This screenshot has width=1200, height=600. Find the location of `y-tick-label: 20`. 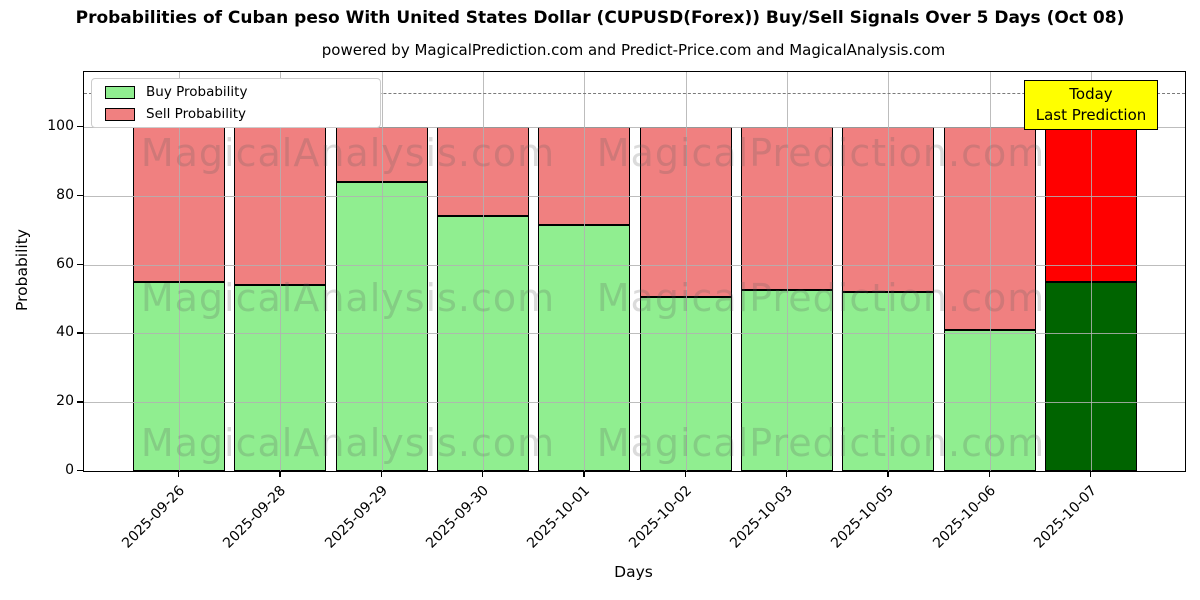

y-tick-label: 20 is located at coordinates (65, 401).